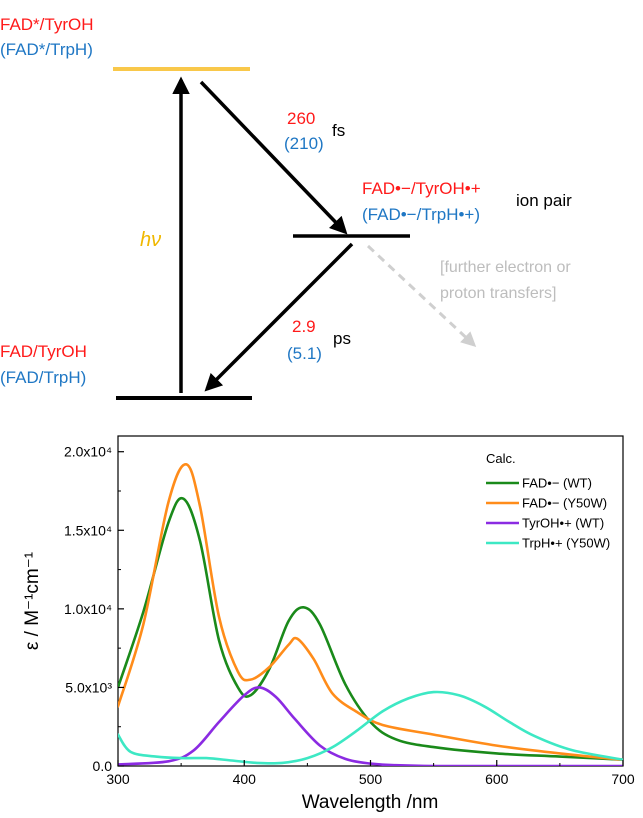  I want to click on back-rate-unit: ps, so click(342, 338).